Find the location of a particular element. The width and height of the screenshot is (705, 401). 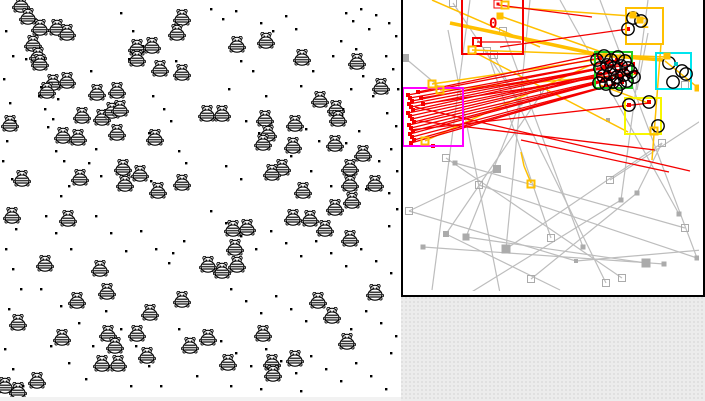

red-gate-label: 0 is located at coordinates (493, 24).